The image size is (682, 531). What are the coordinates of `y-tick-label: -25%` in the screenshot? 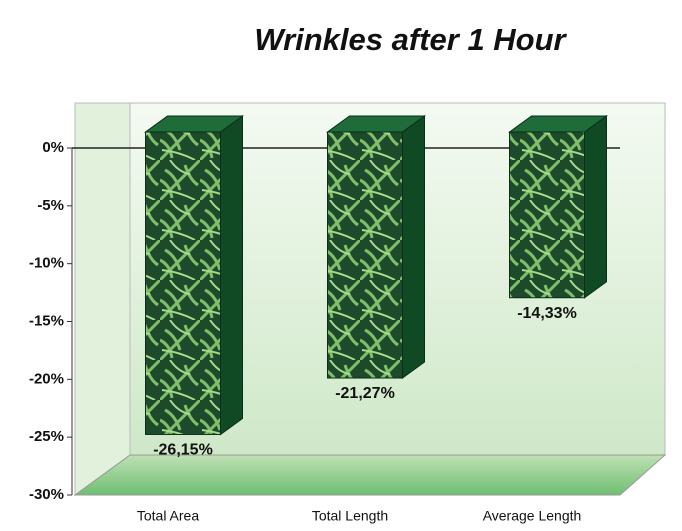 It's located at (46, 436).